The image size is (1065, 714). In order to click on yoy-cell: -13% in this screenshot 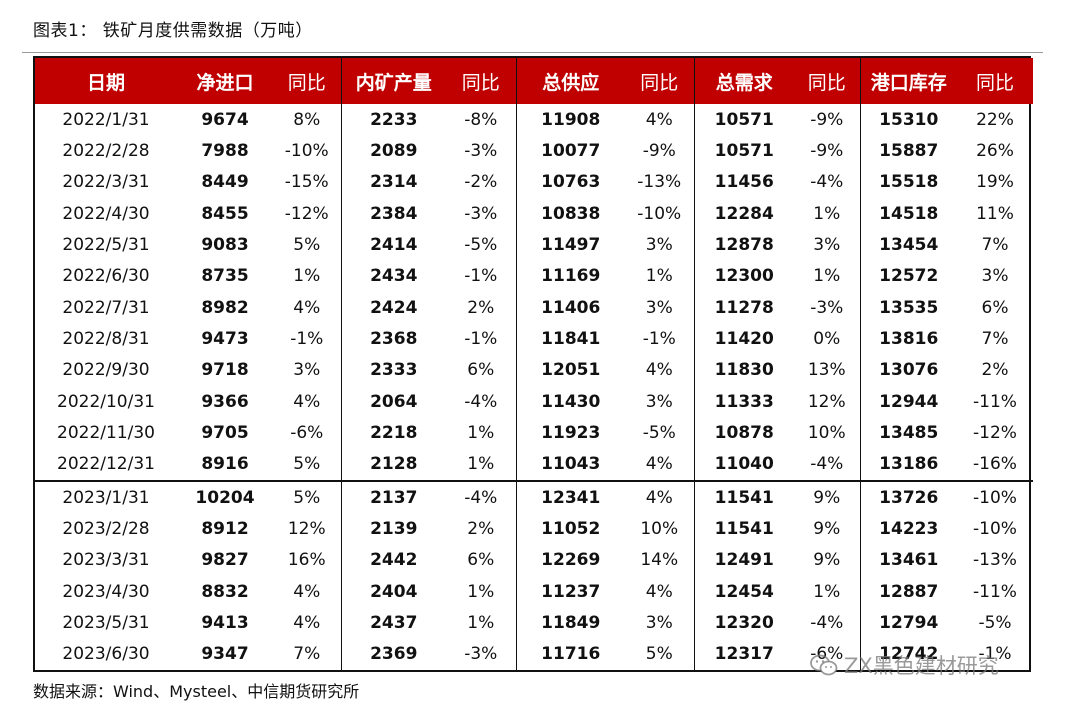, I will do `click(995, 560)`.